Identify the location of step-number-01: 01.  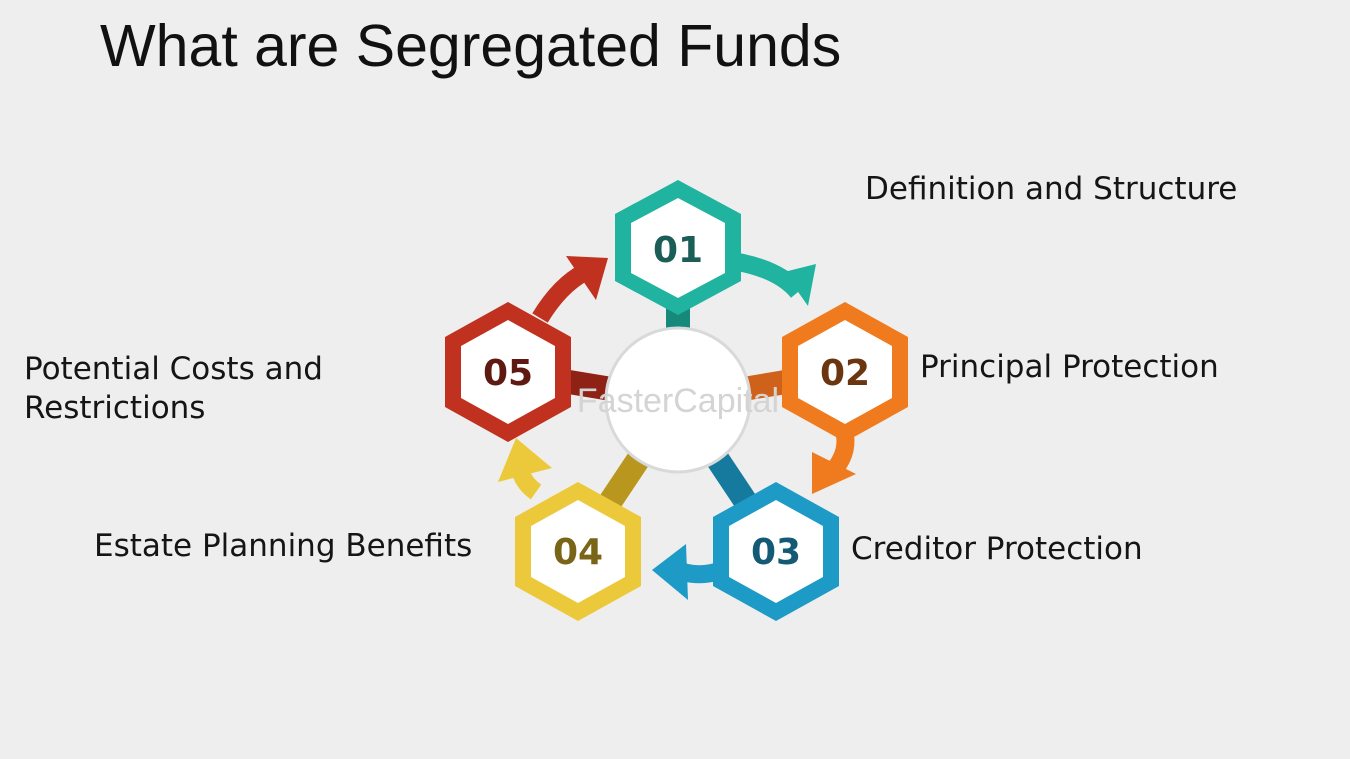
(678, 250).